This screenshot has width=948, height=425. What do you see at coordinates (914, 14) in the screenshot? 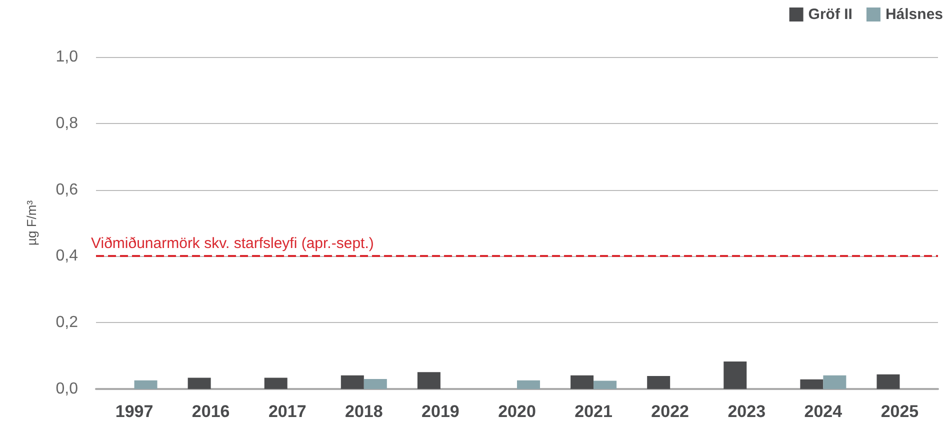
I see `legend-label: Hálsnes` at bounding box center [914, 14].